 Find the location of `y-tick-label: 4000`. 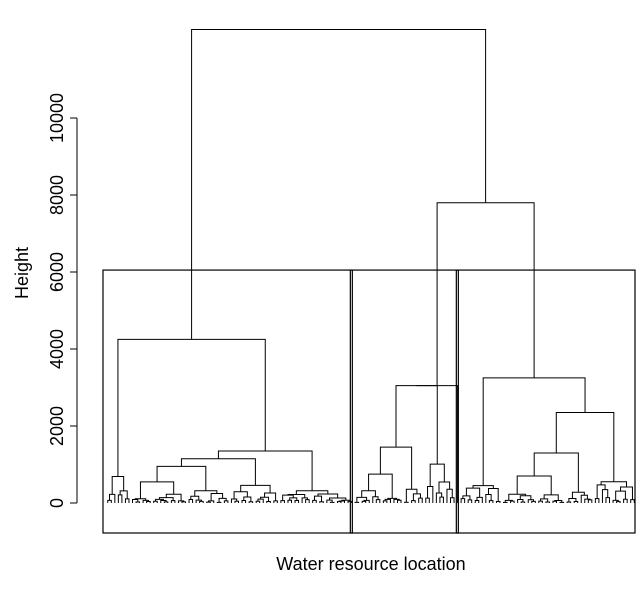

y-tick-label: 4000 is located at coordinates (57, 349).